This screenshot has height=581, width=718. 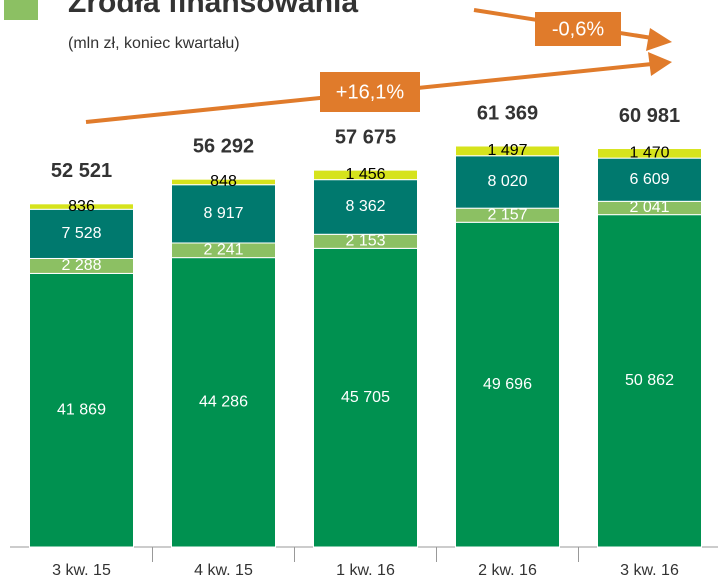 What do you see at coordinates (507, 570) in the screenshot?
I see `x-tick-label: 2 kw. 16` at bounding box center [507, 570].